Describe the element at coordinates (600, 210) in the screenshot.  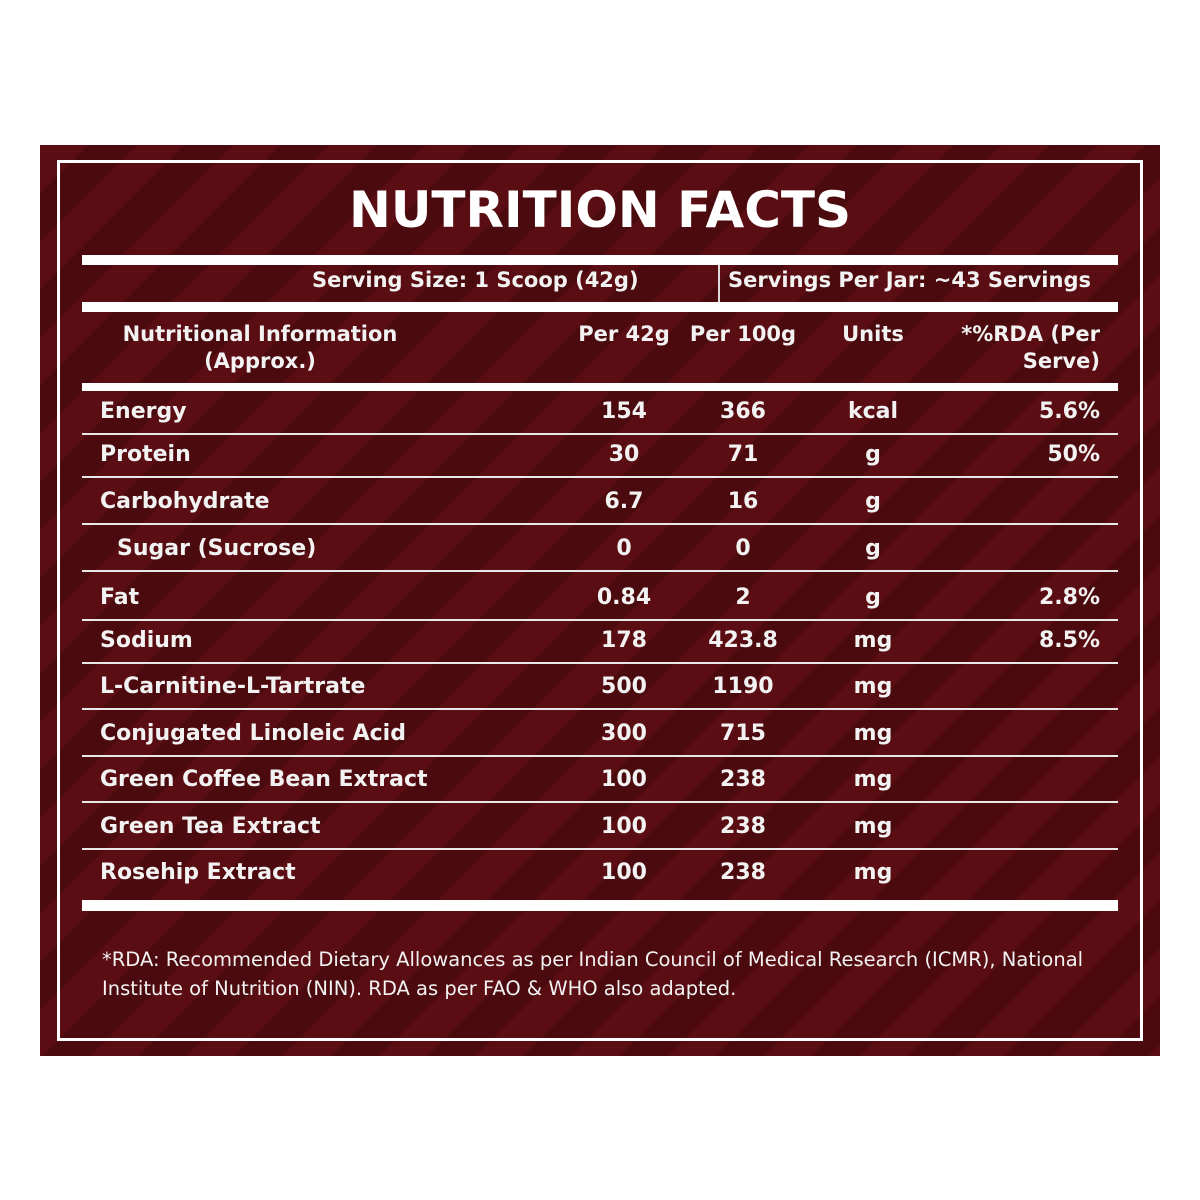
I see `title: NUTRITION FACTS` at that location.